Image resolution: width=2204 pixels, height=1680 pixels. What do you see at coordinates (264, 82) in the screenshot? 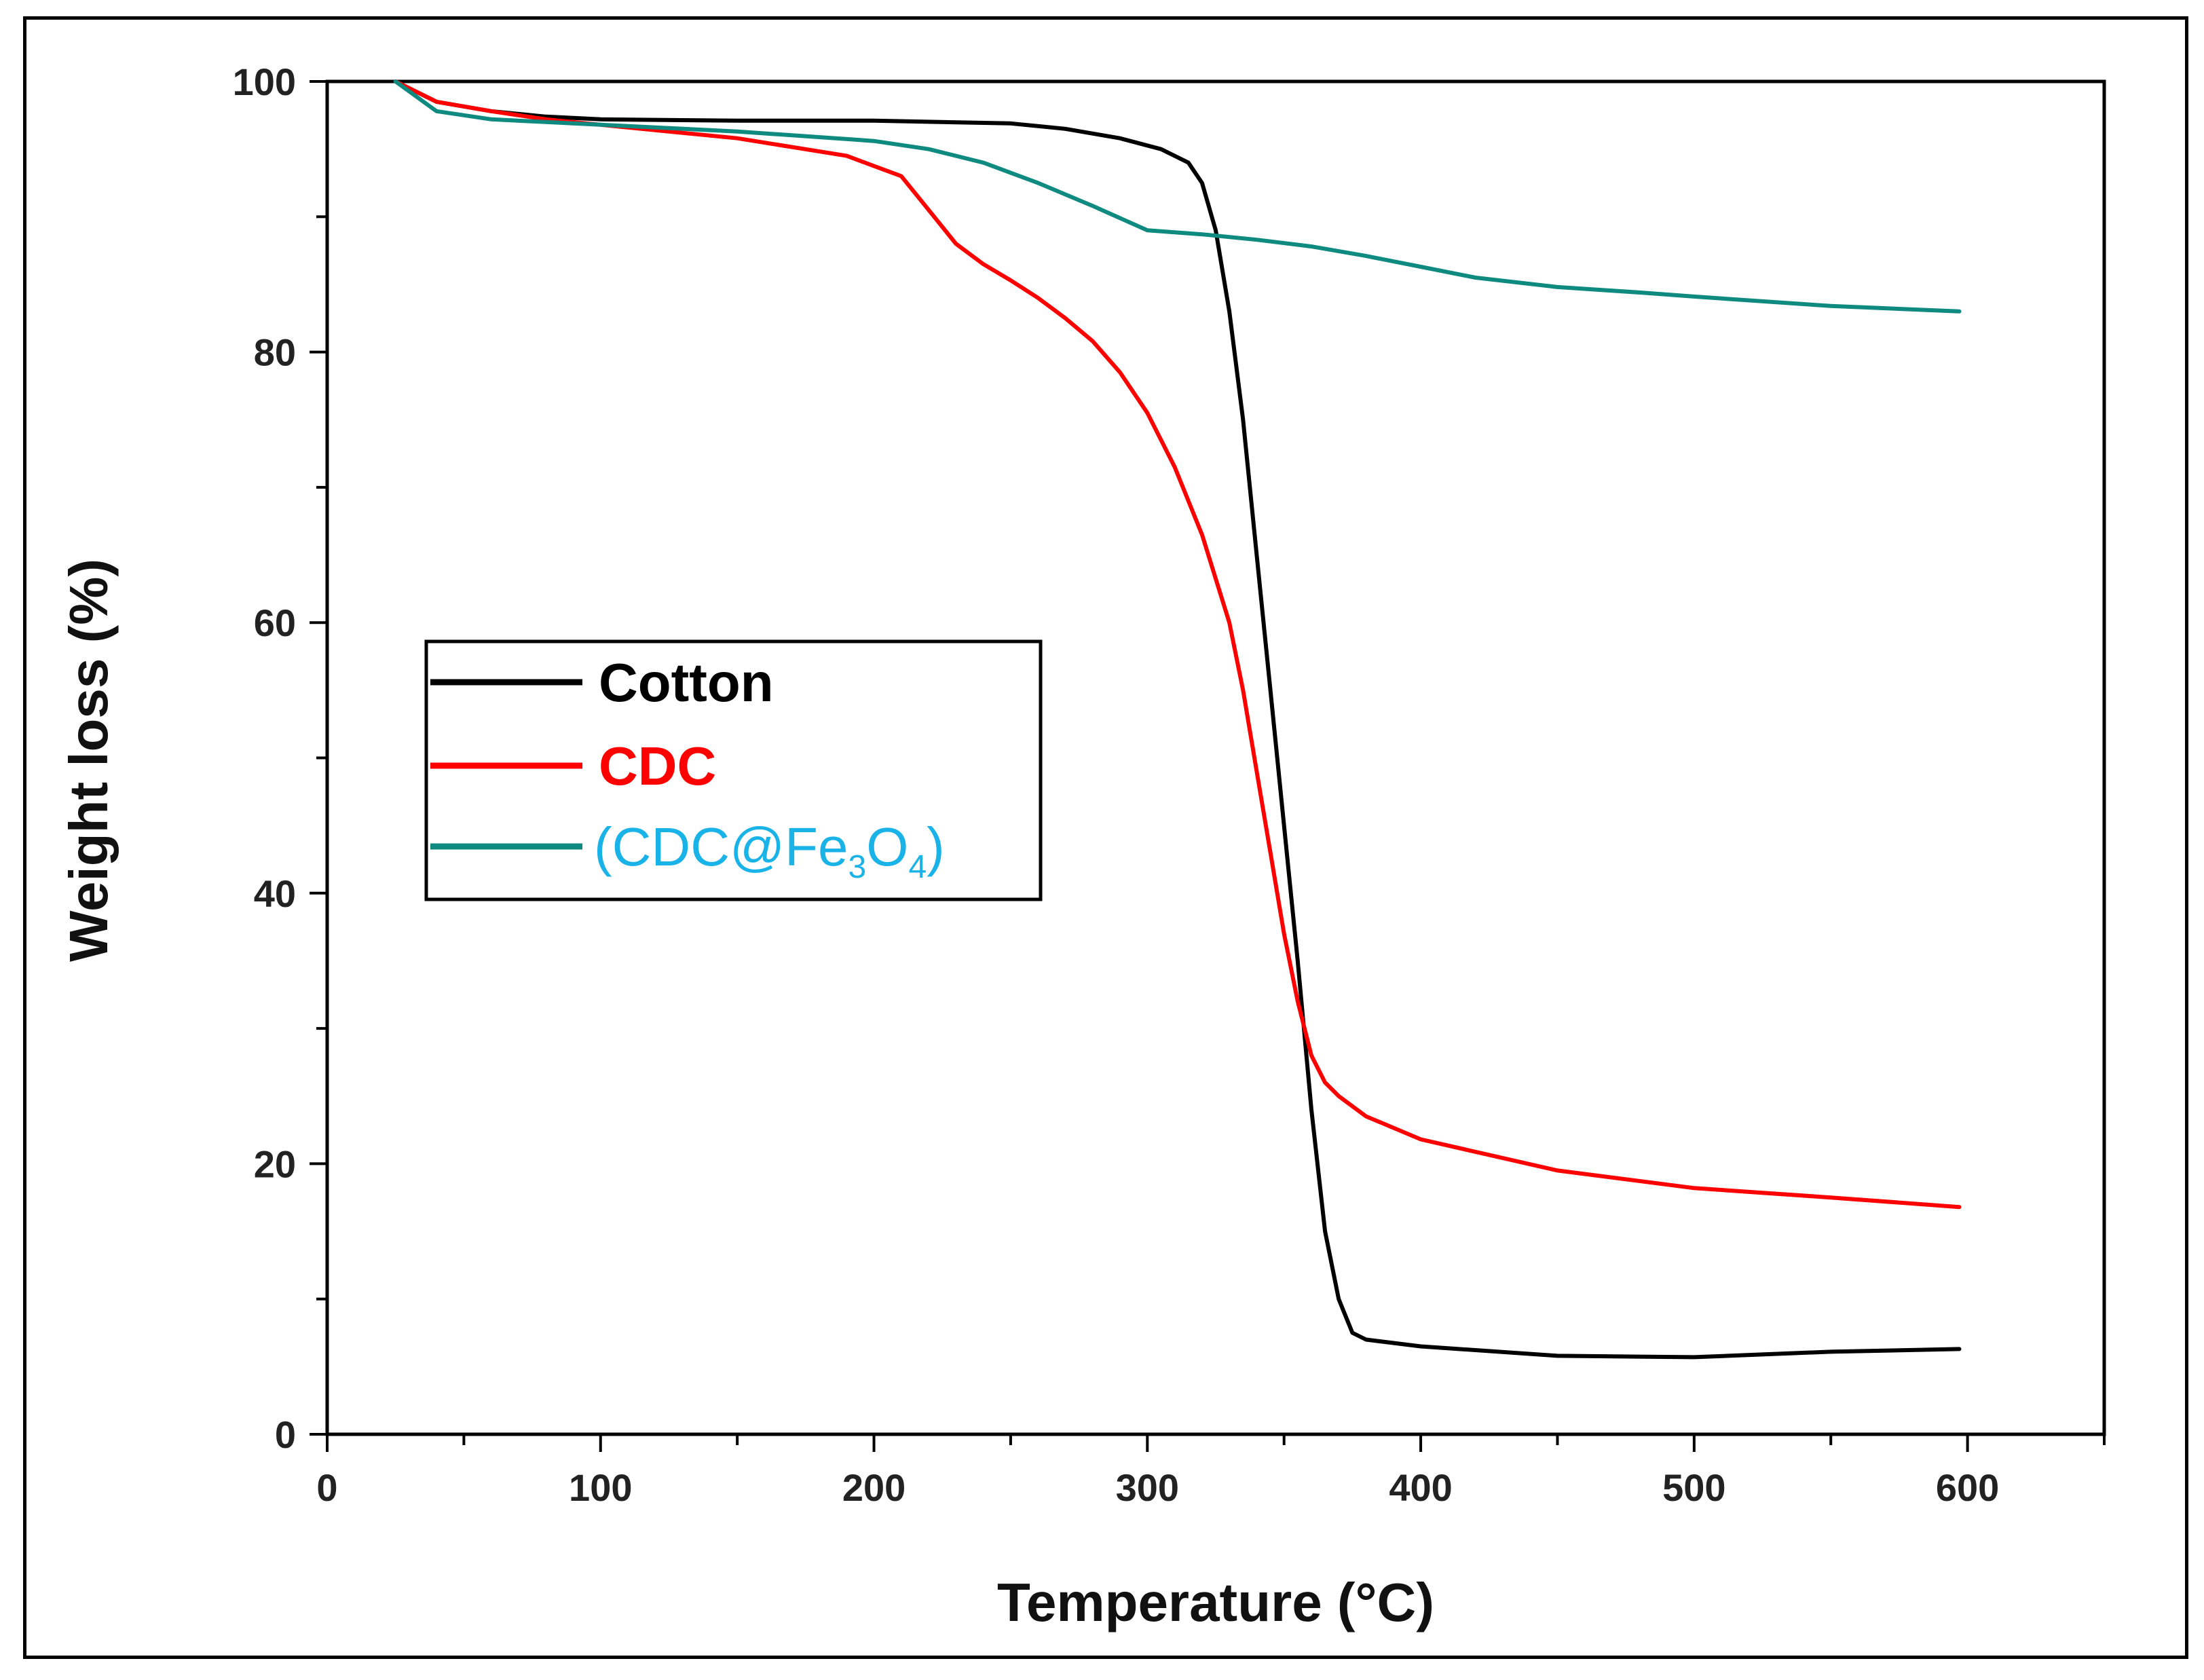
I see `y-tick-label: 100` at bounding box center [264, 82].